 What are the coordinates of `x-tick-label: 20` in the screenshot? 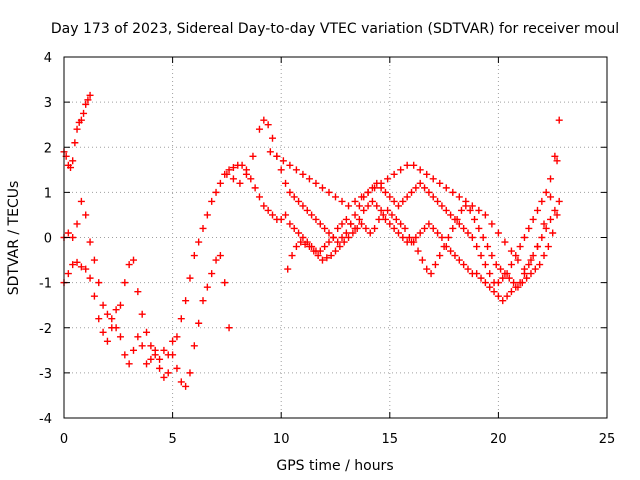 It's located at (498, 439).